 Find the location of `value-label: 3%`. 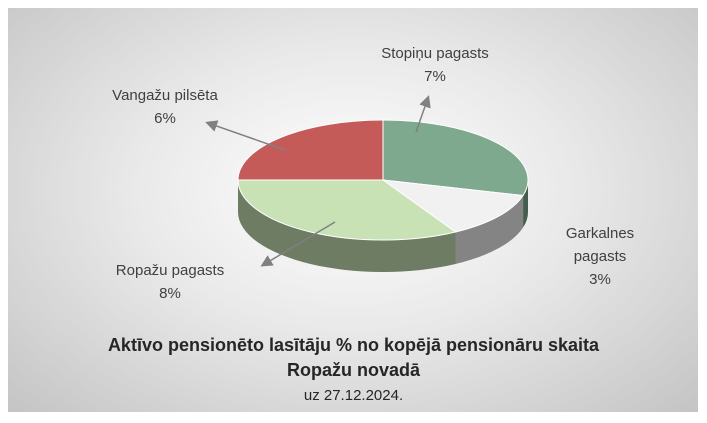

value-label: 3% is located at coordinates (600, 279).